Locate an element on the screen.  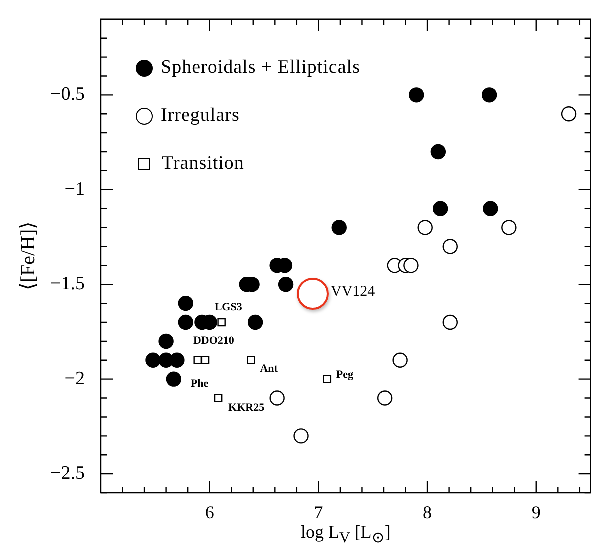
annotation: LGS3 is located at coordinates (228, 307).